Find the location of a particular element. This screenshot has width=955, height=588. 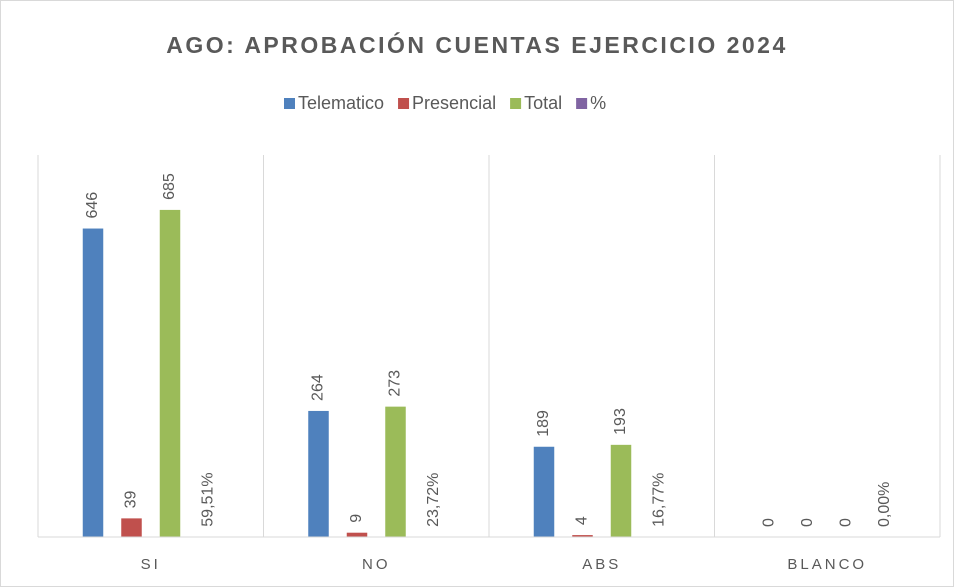

data-label: 23,72% is located at coordinates (433, 500).